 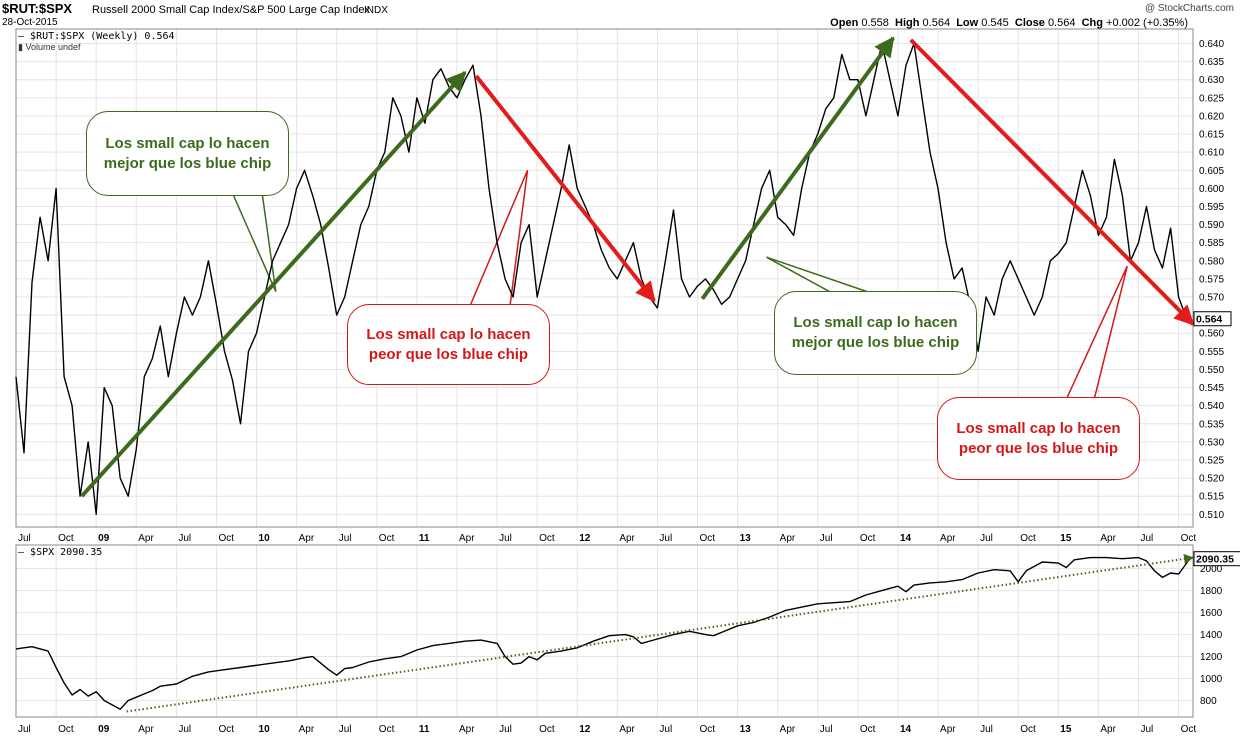 What do you see at coordinates (1211, 135) in the screenshot?
I see `upper-y-tick-label: 0.615` at bounding box center [1211, 135].